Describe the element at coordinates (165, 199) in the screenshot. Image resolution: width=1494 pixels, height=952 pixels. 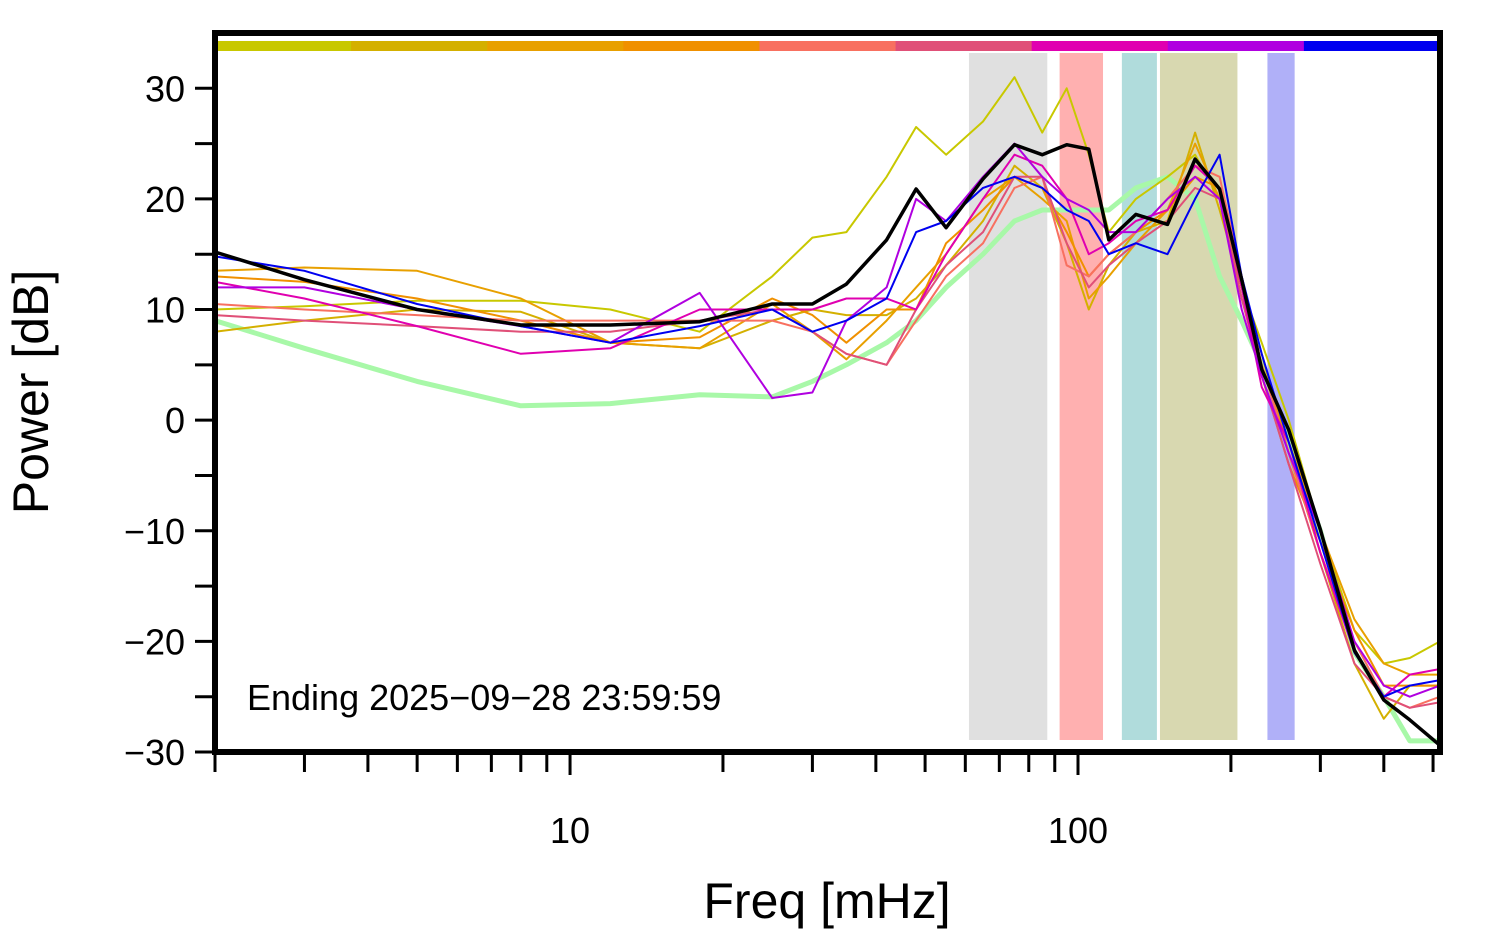
I see `y-tick-label: 20` at that location.